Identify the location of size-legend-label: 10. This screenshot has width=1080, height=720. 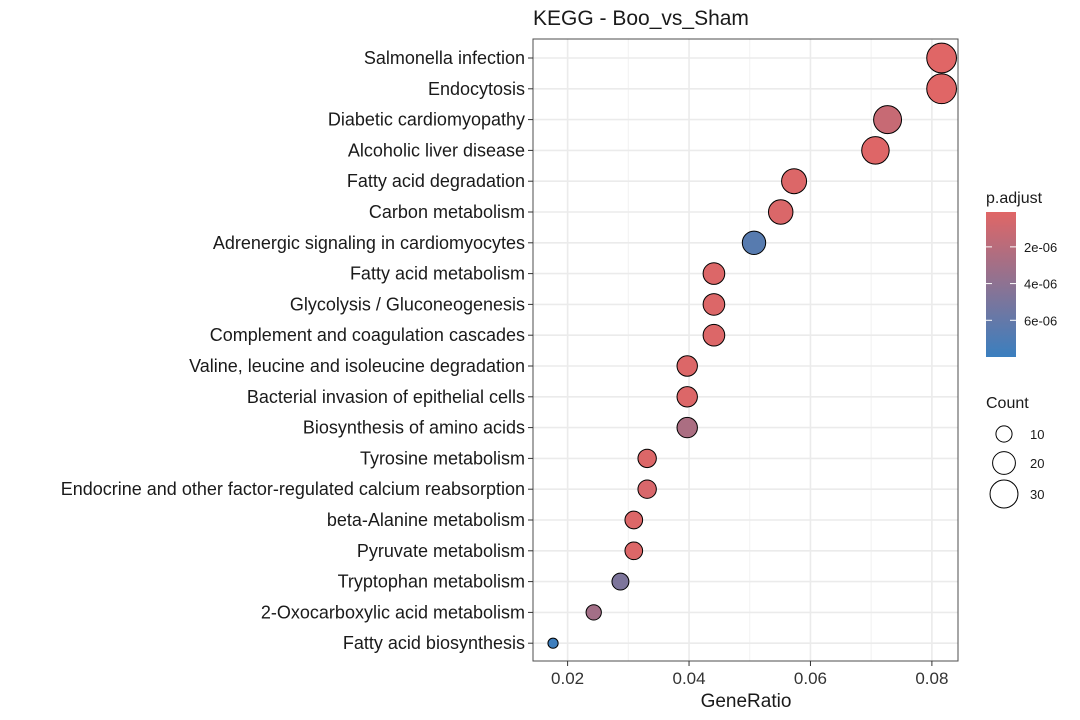
(1037, 434).